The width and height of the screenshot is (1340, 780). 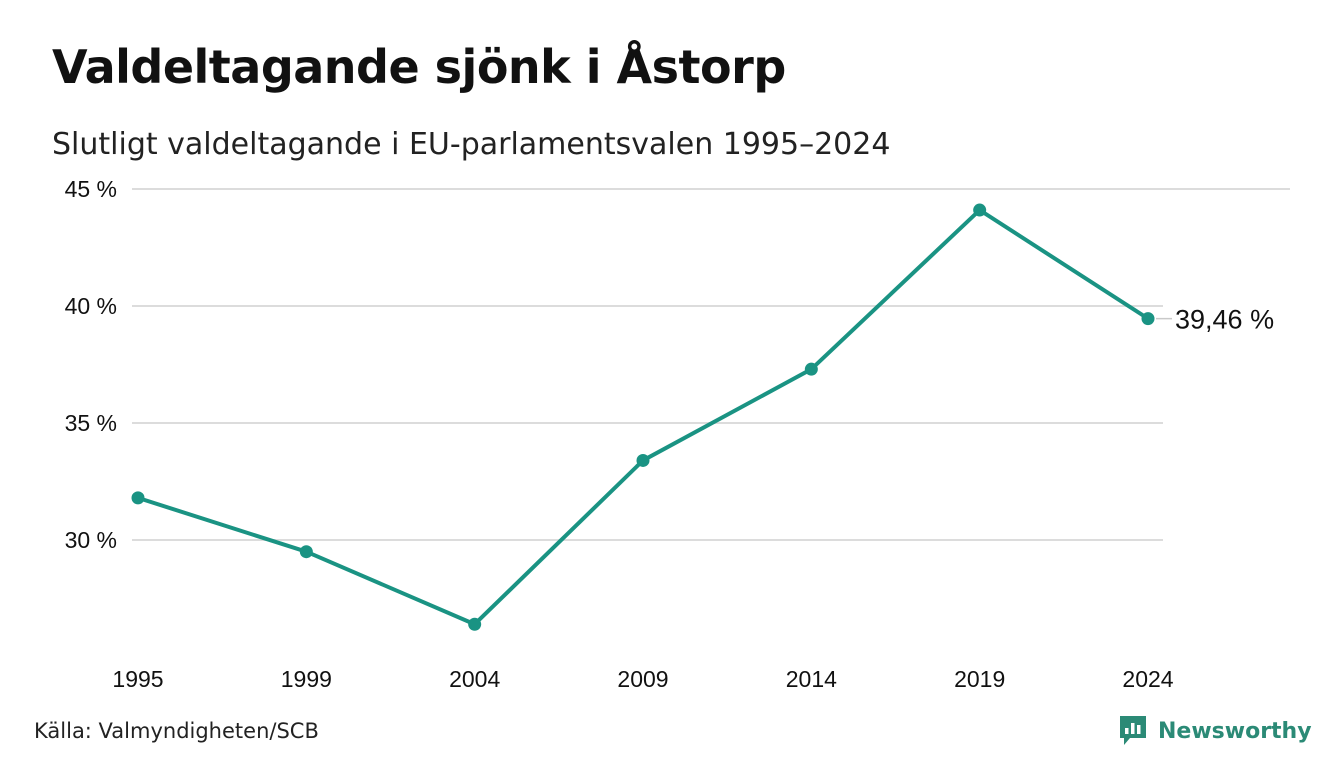 I want to click on data-point-2024, so click(x=1148, y=319).